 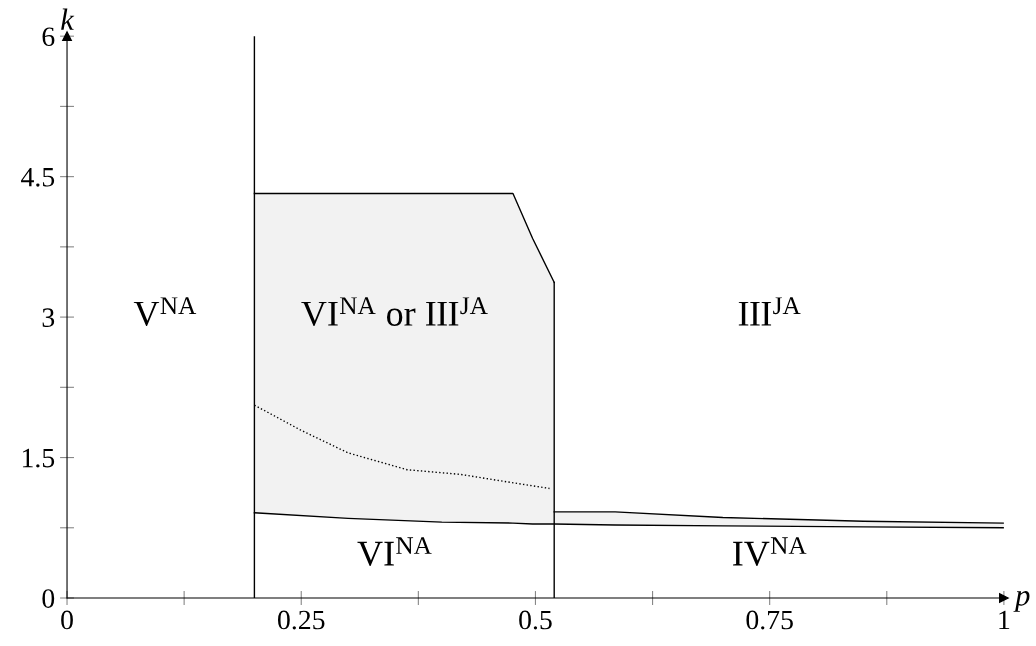 What do you see at coordinates (48, 317) in the screenshot?
I see `y-tick-label: 3` at bounding box center [48, 317].